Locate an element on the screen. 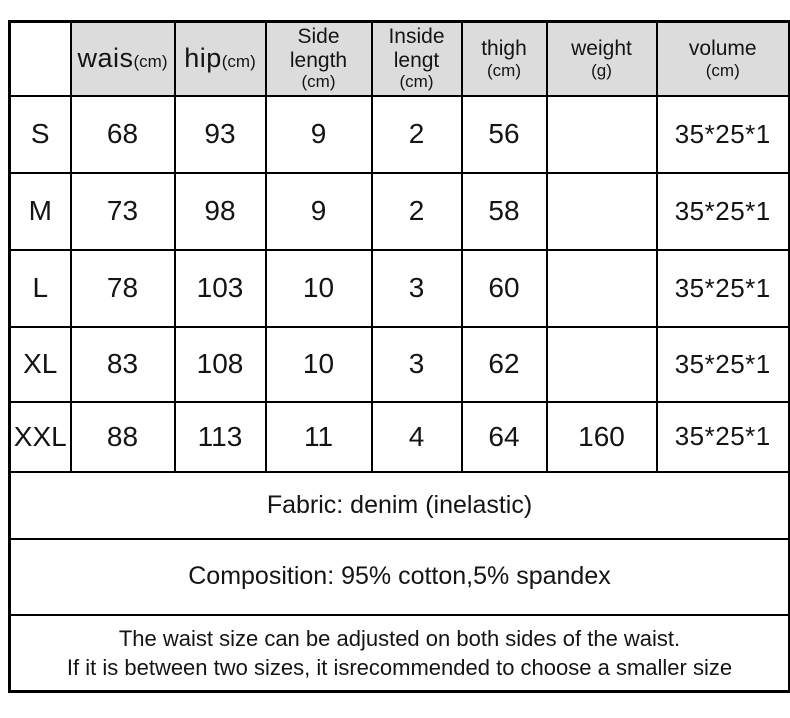 This screenshot has height=718, width=790. wais-cell: 78 is located at coordinates (122, 288).